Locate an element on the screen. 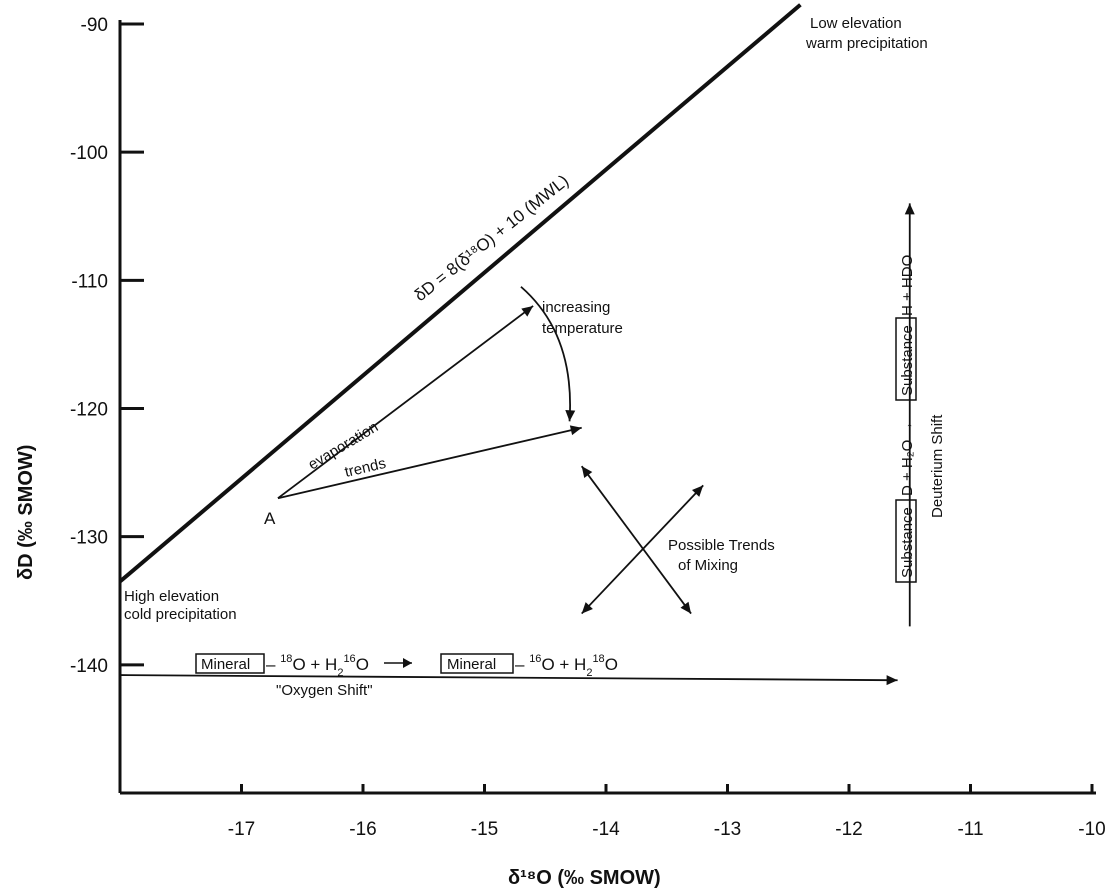 This screenshot has width=1110, height=893. substance-label-2: Substance is located at coordinates (907, 360).